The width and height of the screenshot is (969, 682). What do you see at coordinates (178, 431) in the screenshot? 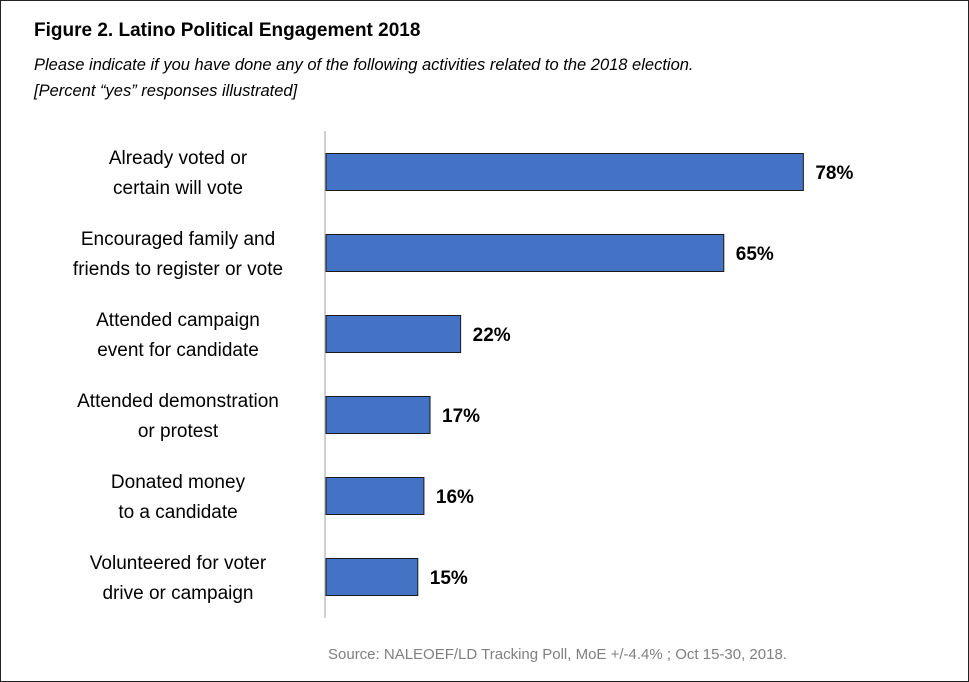
I see `category-label-line: or protest` at bounding box center [178, 431].